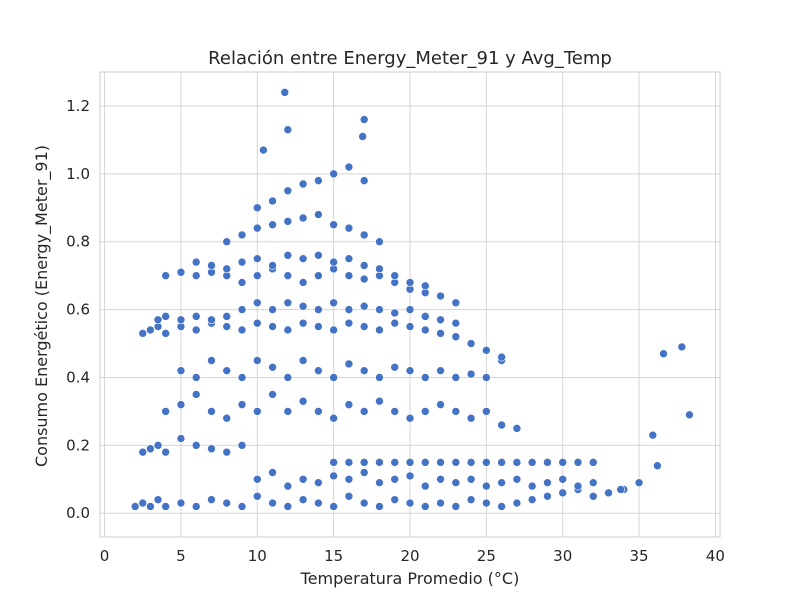 The width and height of the screenshot is (800, 600). I want to click on x-tick-label: 25, so click(486, 556).